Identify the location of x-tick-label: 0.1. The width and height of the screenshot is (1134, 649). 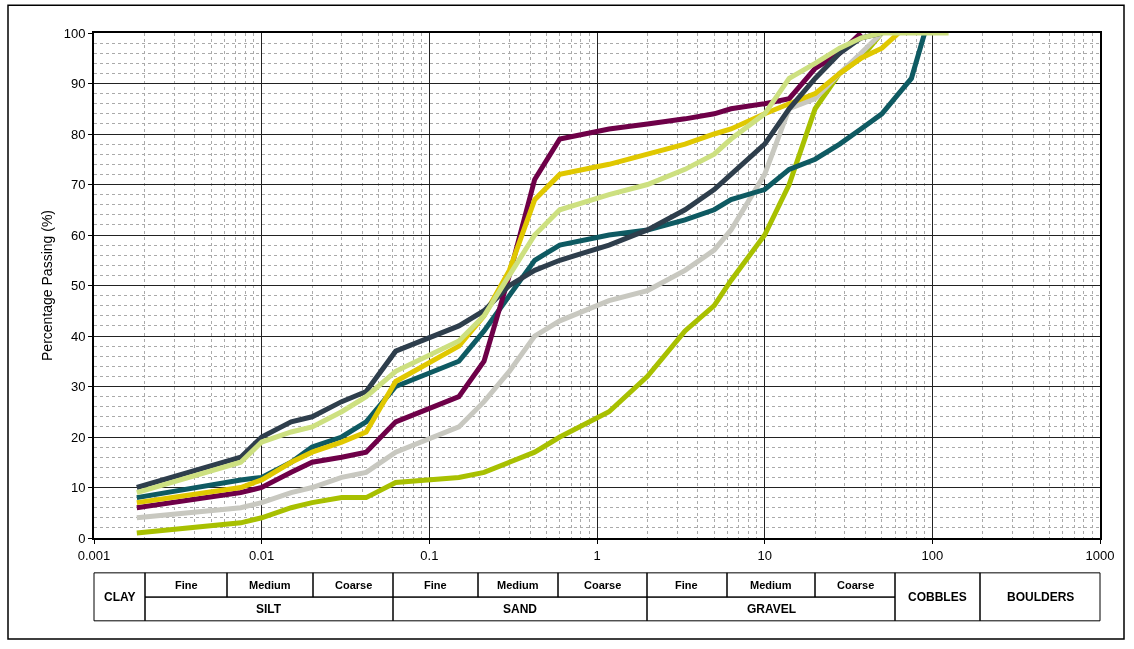
(429, 555).